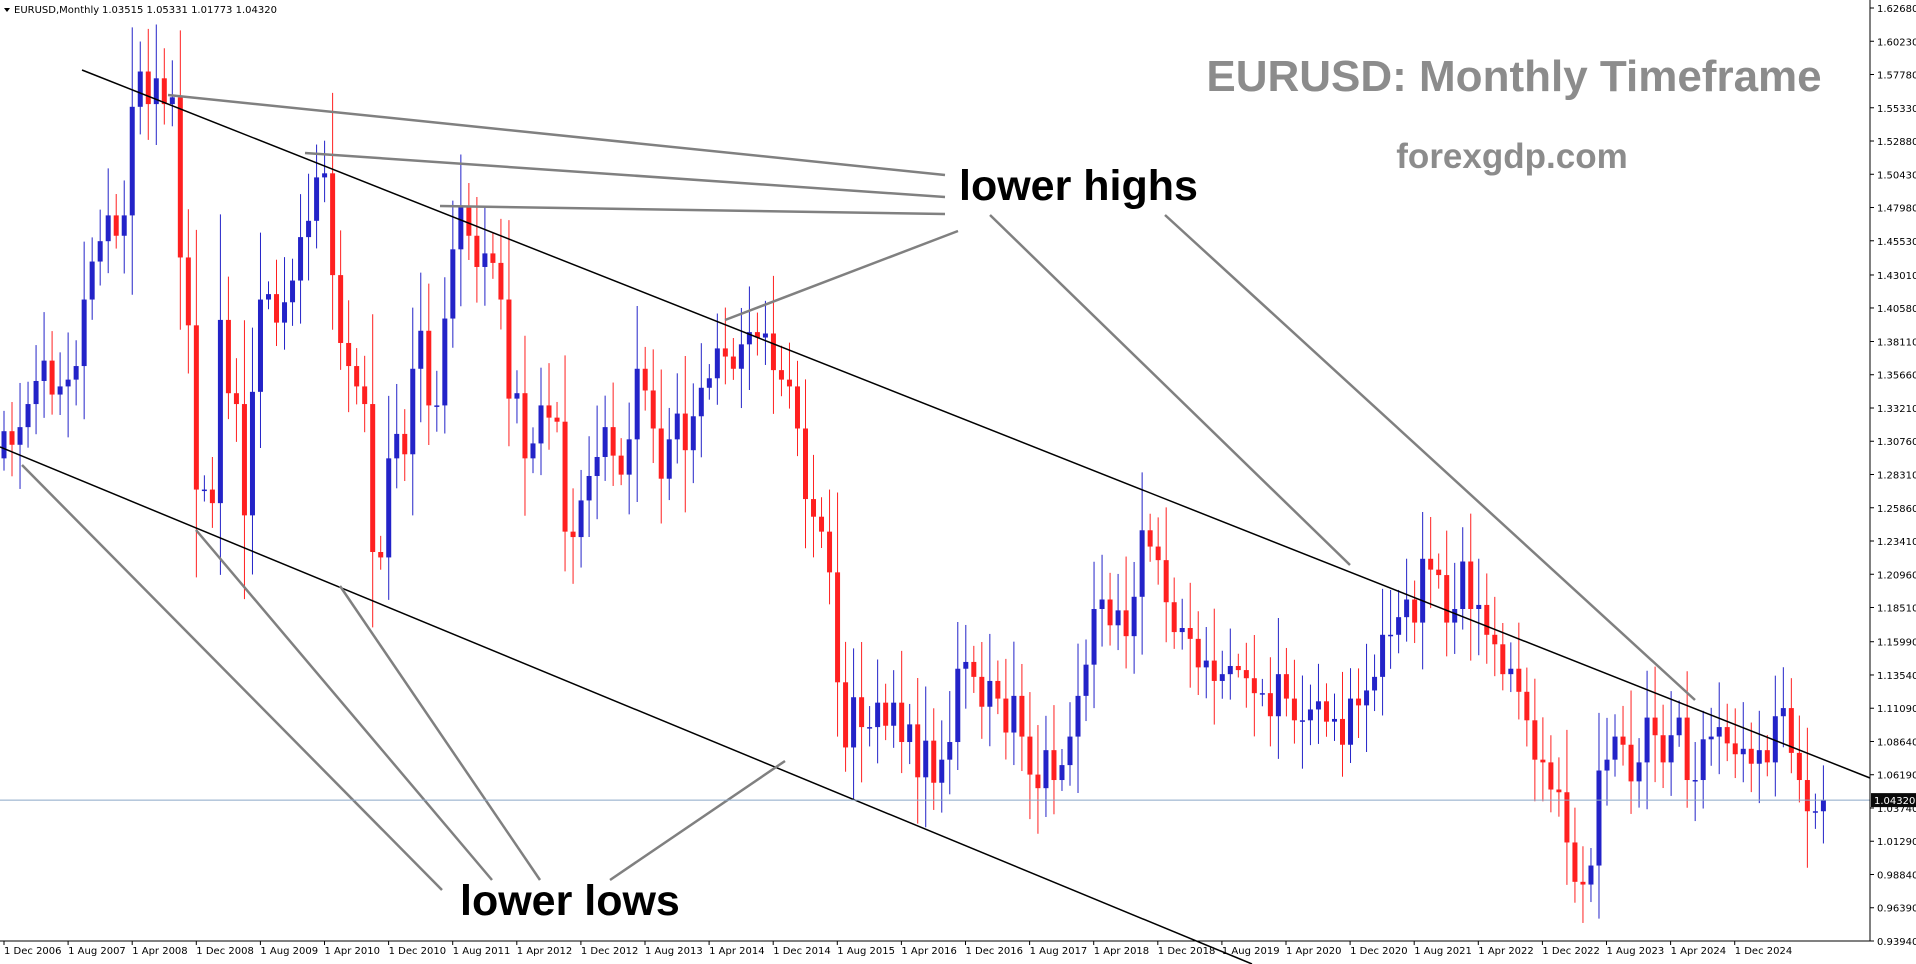 This screenshot has width=1916, height=964. I want to click on y-tick-label: 0.93940, so click(1896, 942).